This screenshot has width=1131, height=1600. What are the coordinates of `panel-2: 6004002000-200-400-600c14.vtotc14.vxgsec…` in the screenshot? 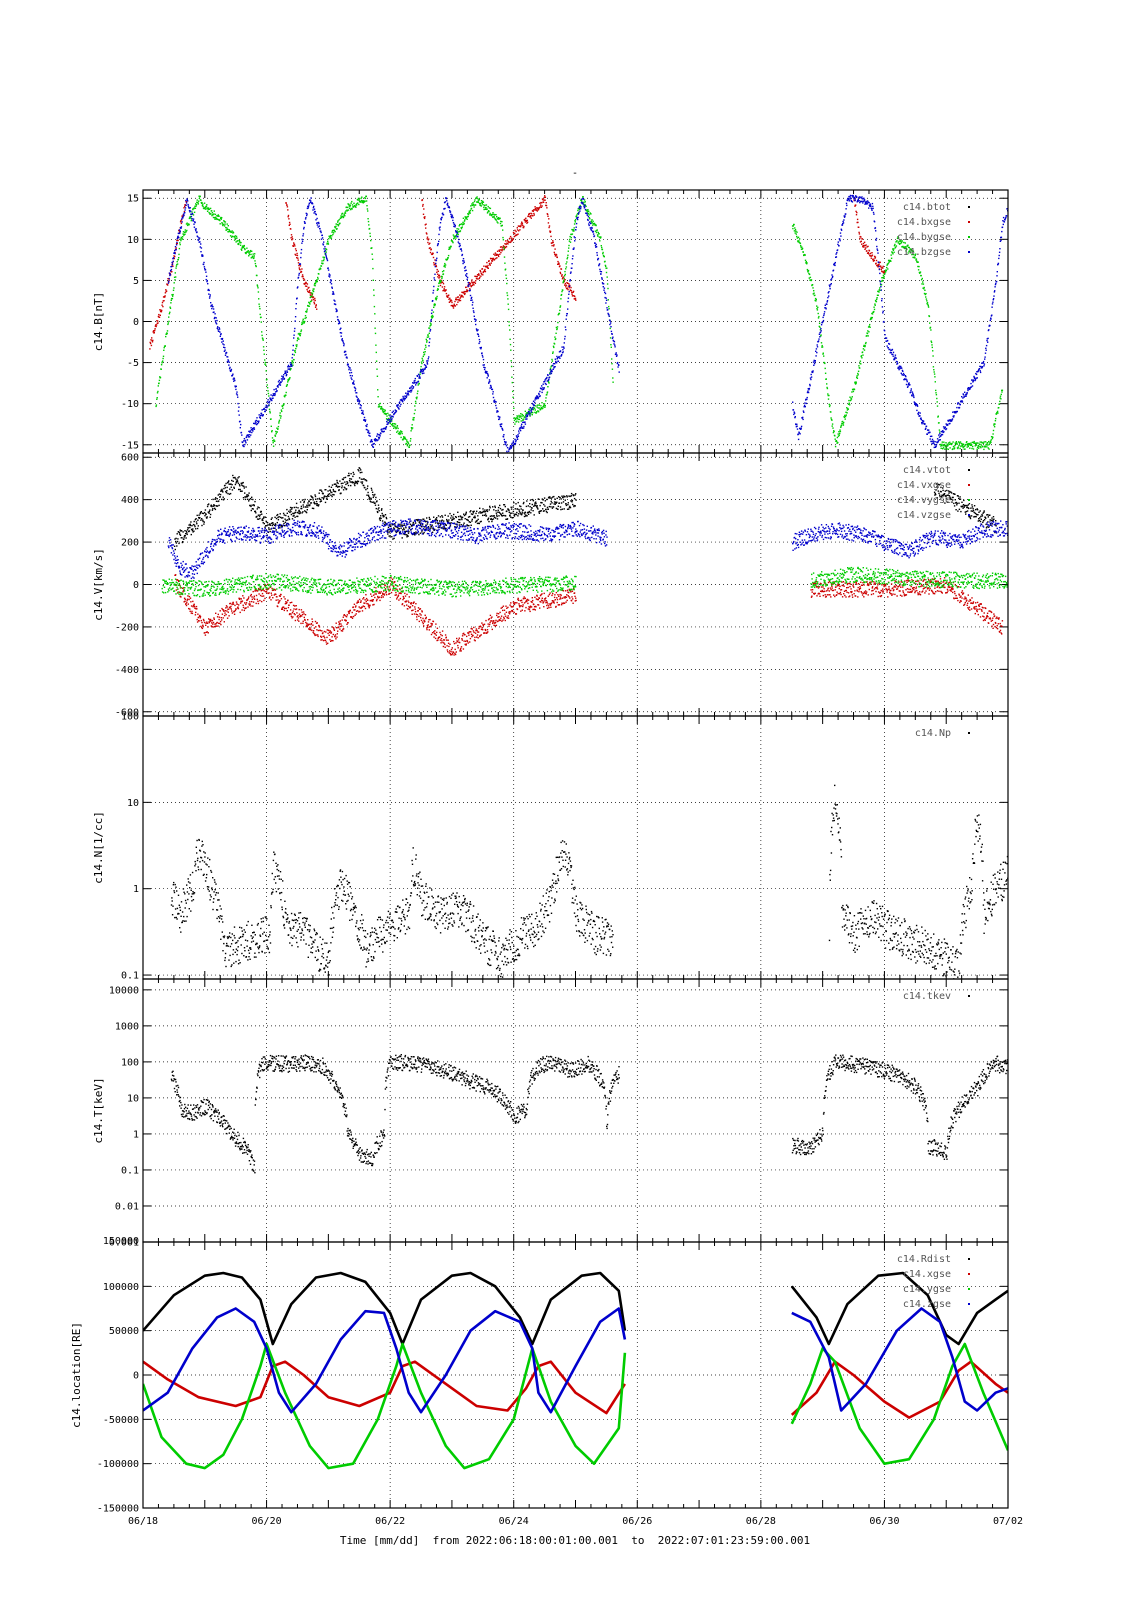 It's located at (550, 585).